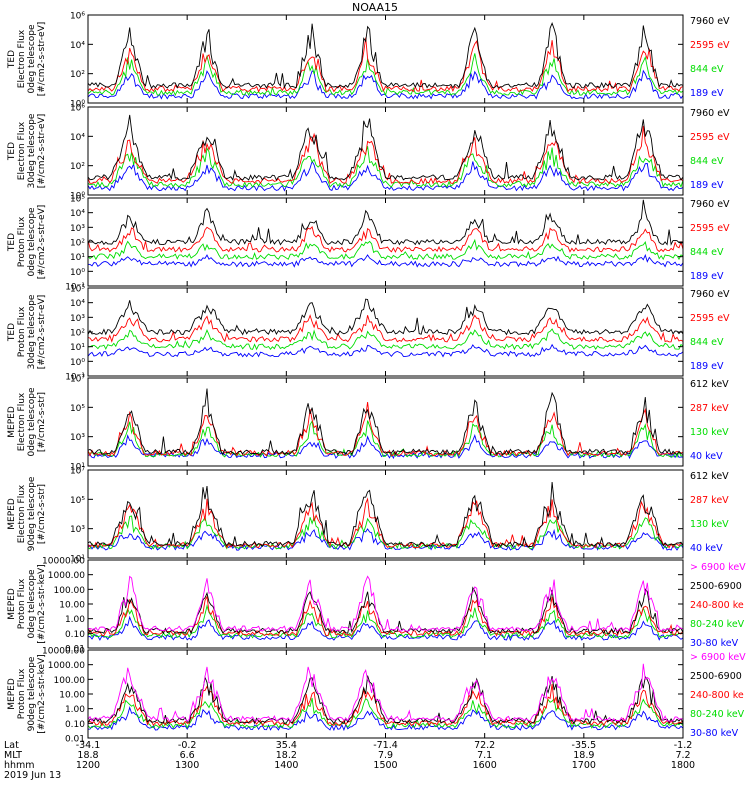 This screenshot has height=800, width=750. Describe the element at coordinates (709, 408) in the screenshot. I see `legend-entry: 287 keV` at that location.